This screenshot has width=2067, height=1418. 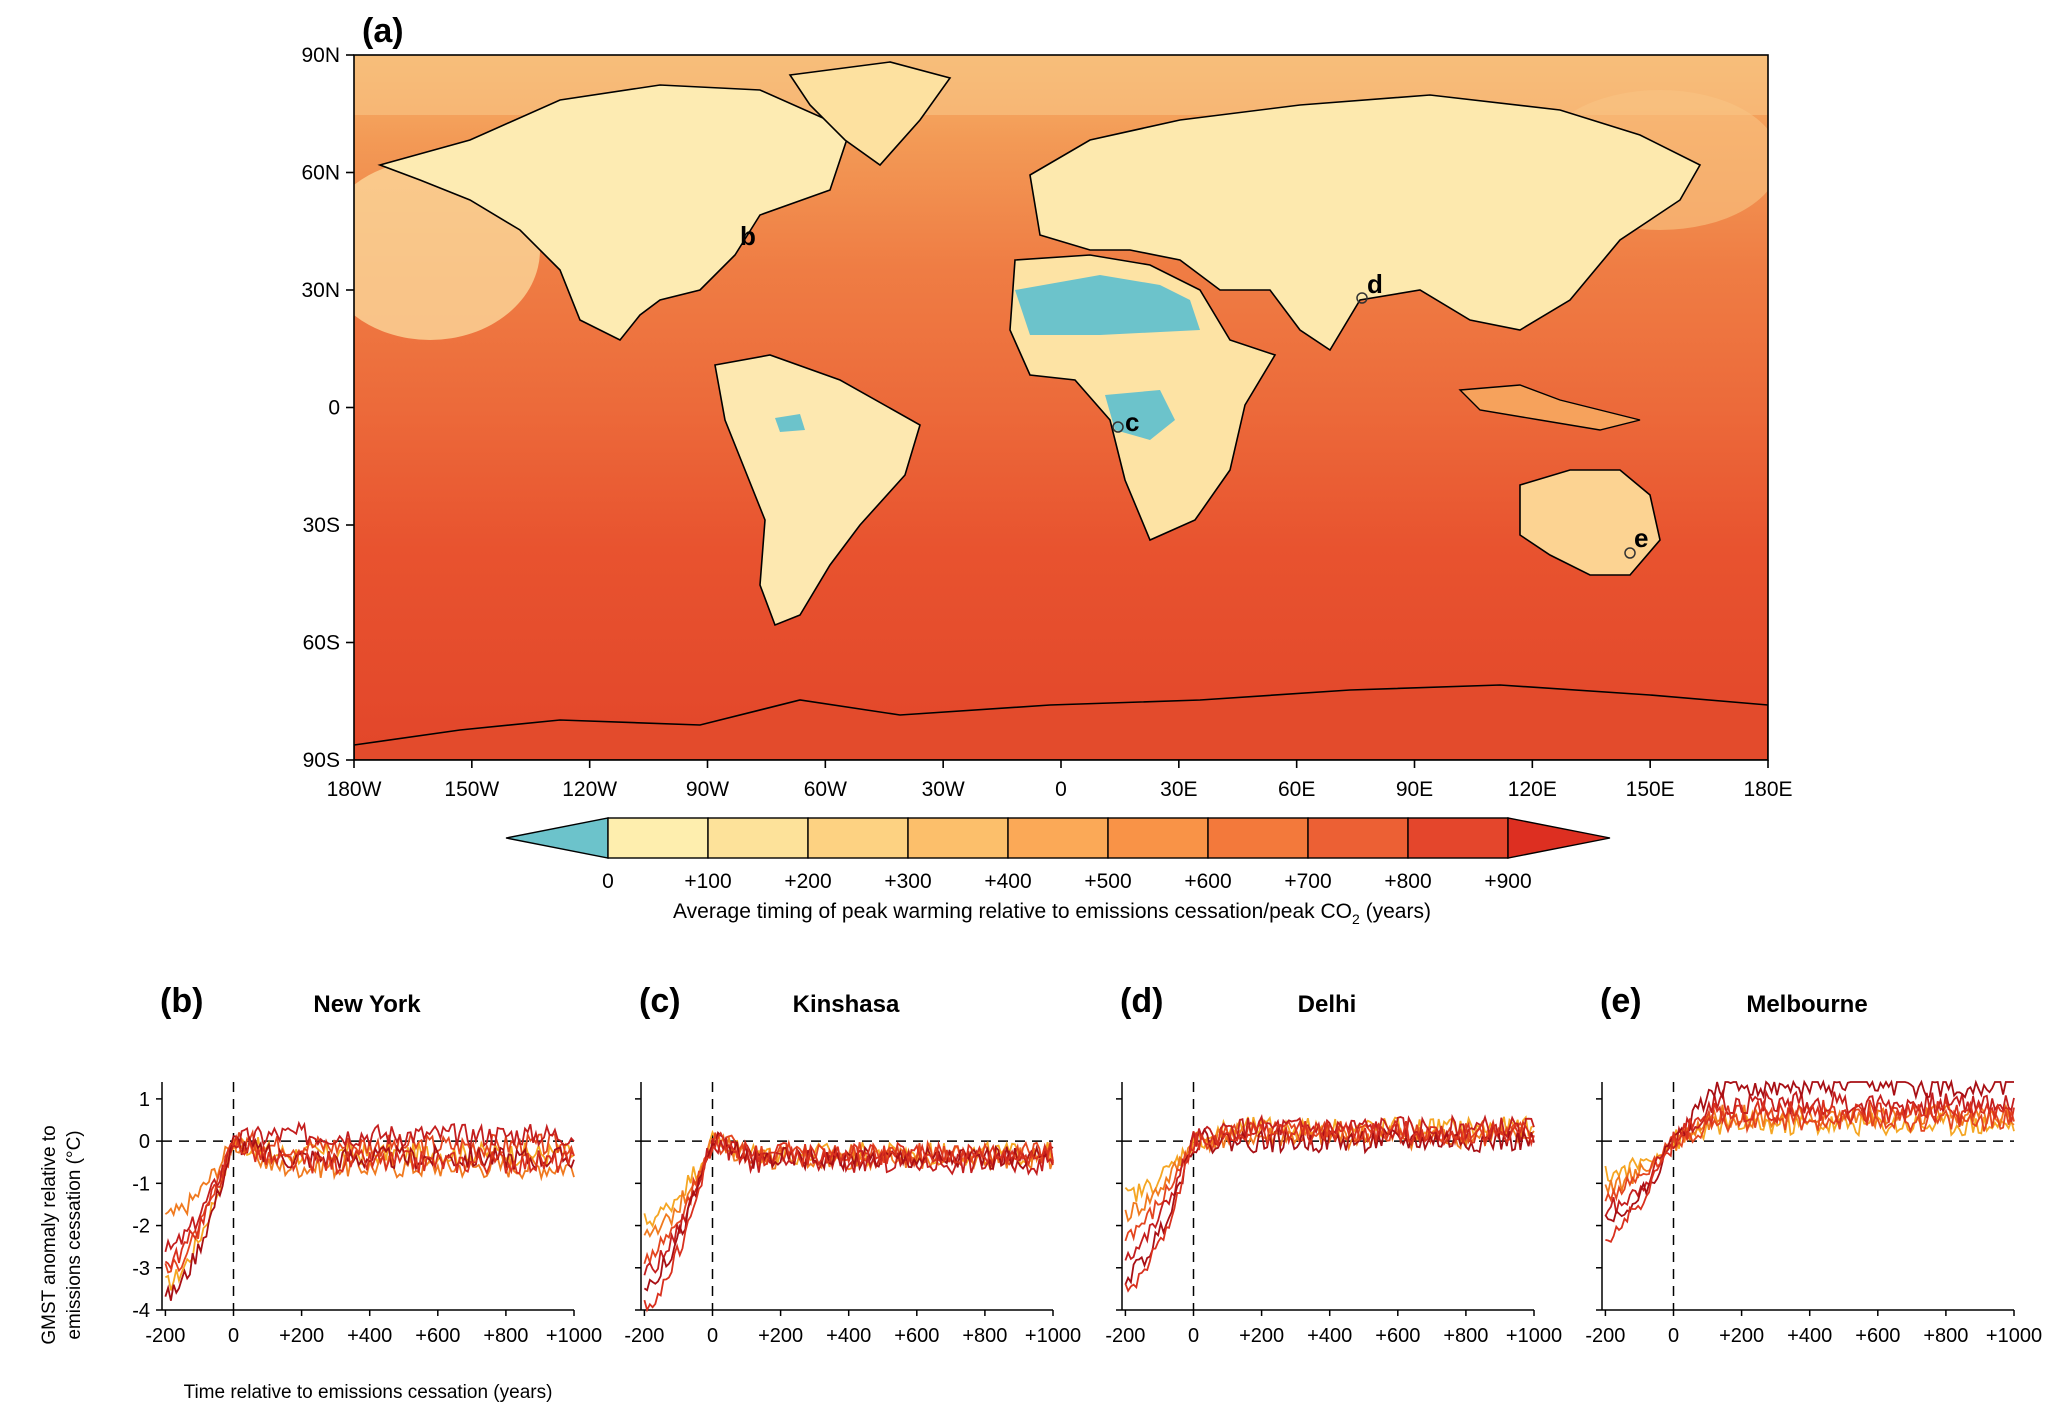 I want to click on line-panel-label: (d), so click(x=1141, y=1001).